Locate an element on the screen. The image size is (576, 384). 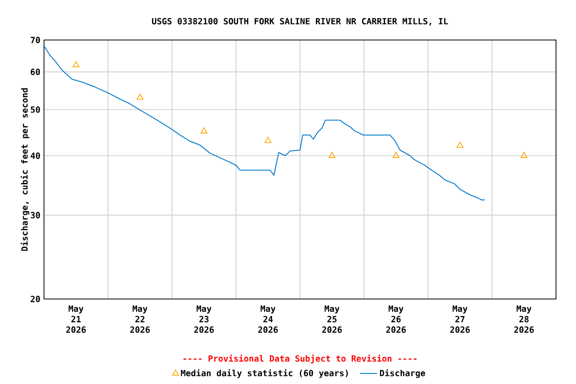
y-tick-label: 40 is located at coordinates (35, 155).